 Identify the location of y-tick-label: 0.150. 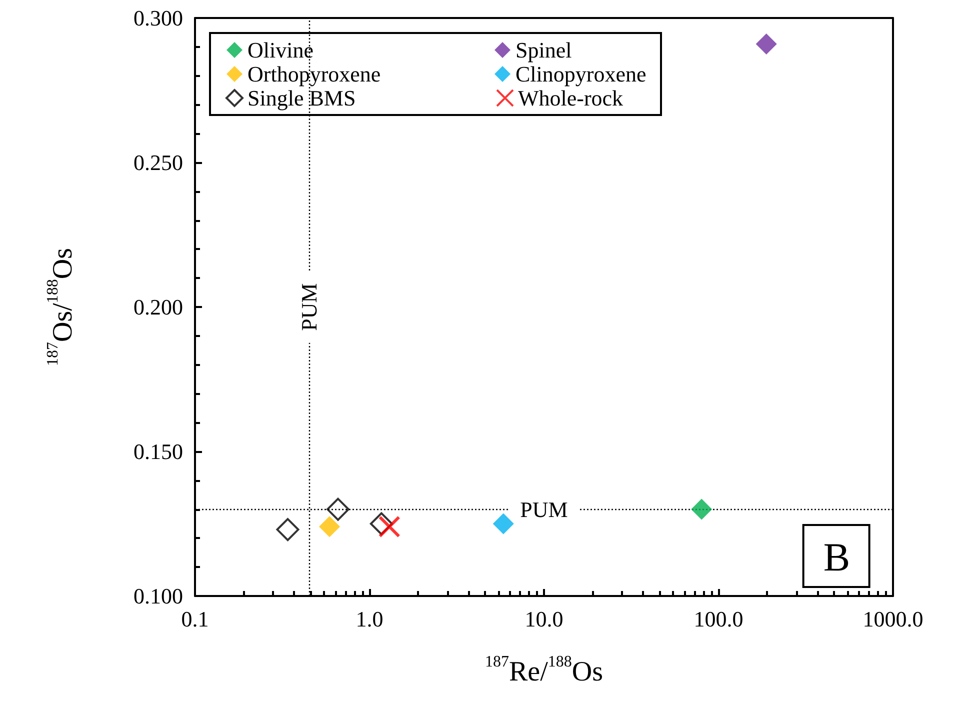
(158, 451).